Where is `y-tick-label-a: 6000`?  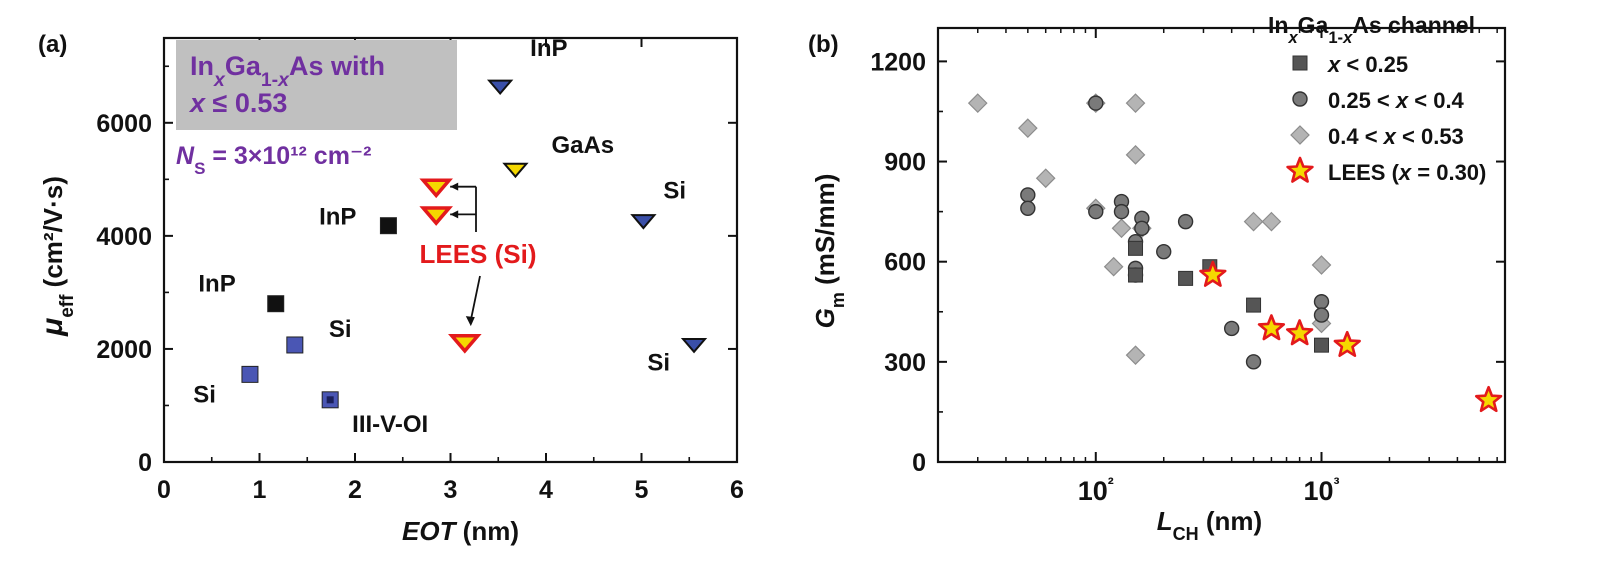
y-tick-label-a: 6000 is located at coordinates (124, 124).